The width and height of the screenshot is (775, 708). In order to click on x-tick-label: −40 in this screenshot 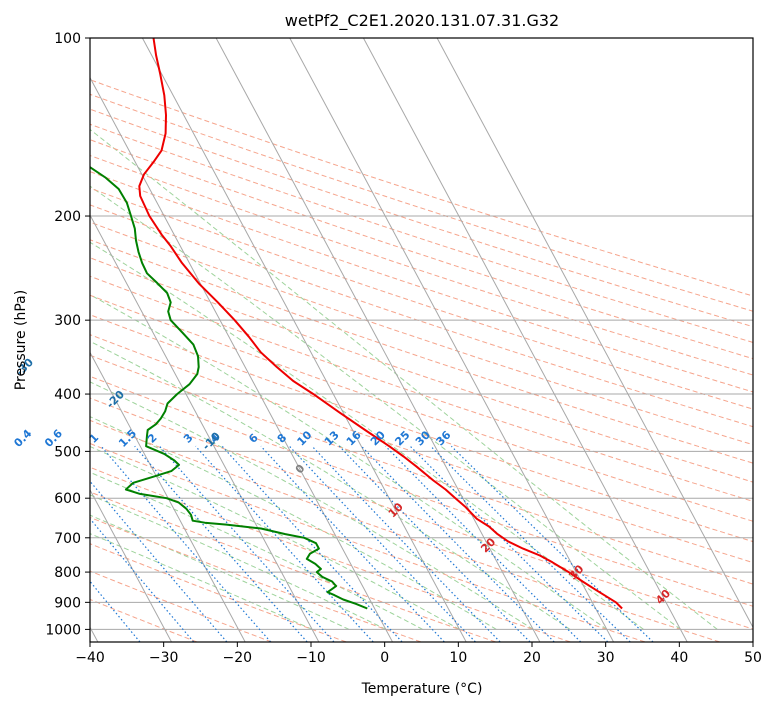, I will do `click(90, 658)`.